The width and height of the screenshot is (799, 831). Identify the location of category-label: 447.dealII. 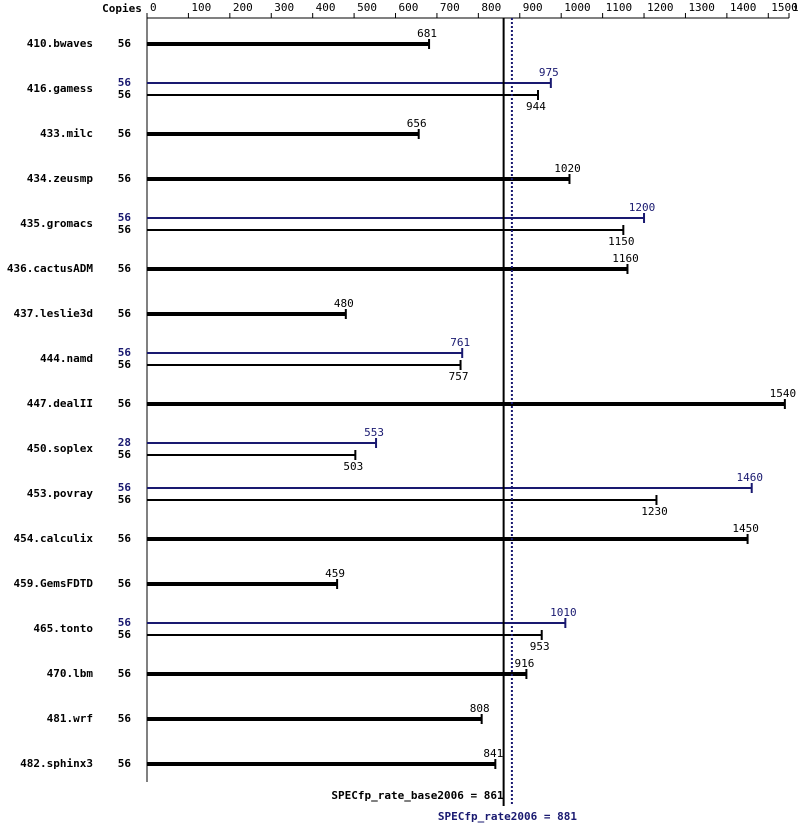
(60, 403).